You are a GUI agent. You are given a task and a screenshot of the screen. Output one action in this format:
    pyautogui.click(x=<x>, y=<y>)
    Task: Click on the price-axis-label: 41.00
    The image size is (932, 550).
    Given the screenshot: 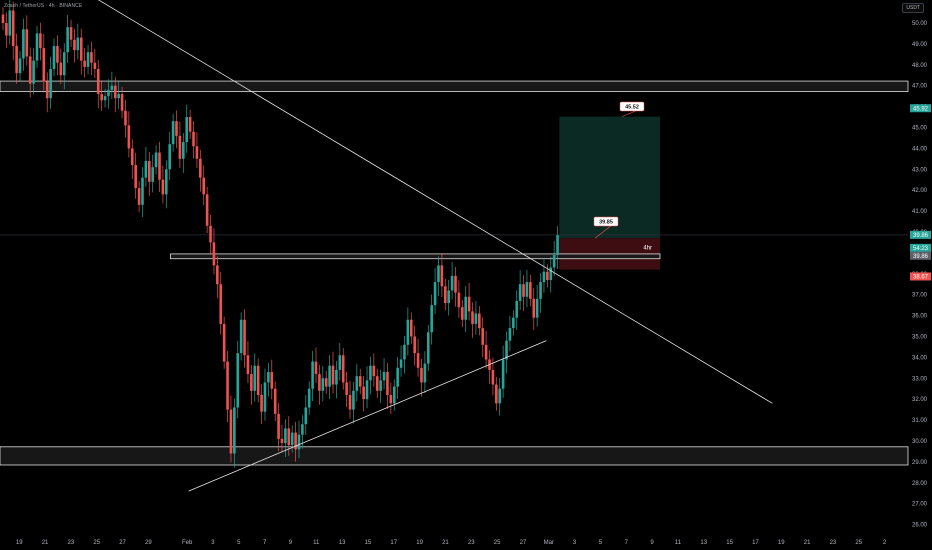 What is the action you would take?
    pyautogui.click(x=920, y=212)
    